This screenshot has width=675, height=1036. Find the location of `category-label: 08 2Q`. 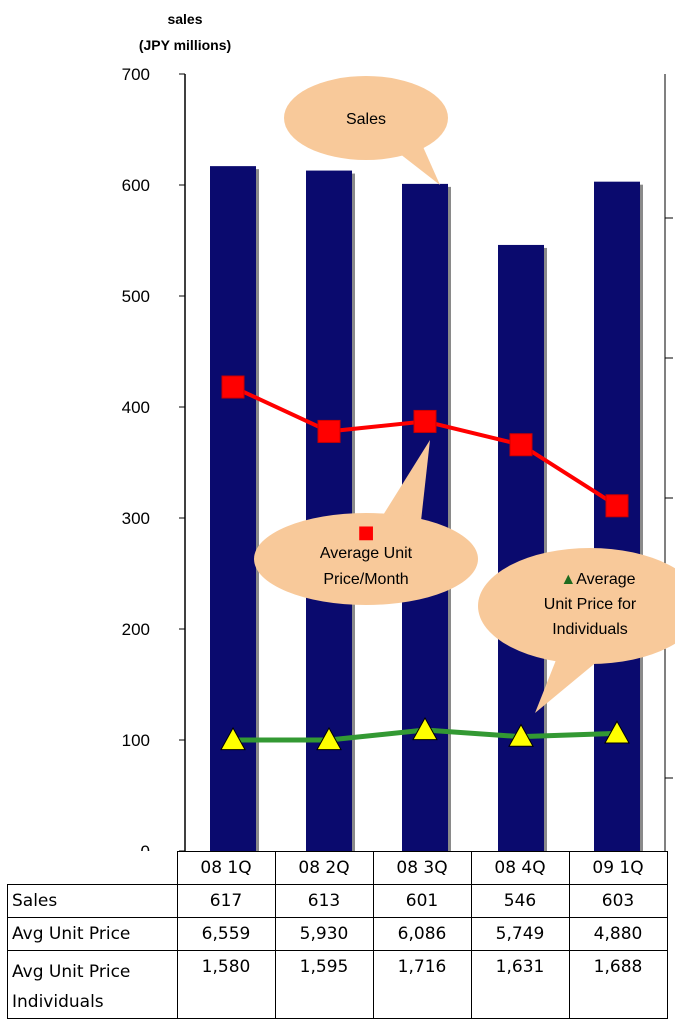

category-label: 08 2Q is located at coordinates (324, 868).